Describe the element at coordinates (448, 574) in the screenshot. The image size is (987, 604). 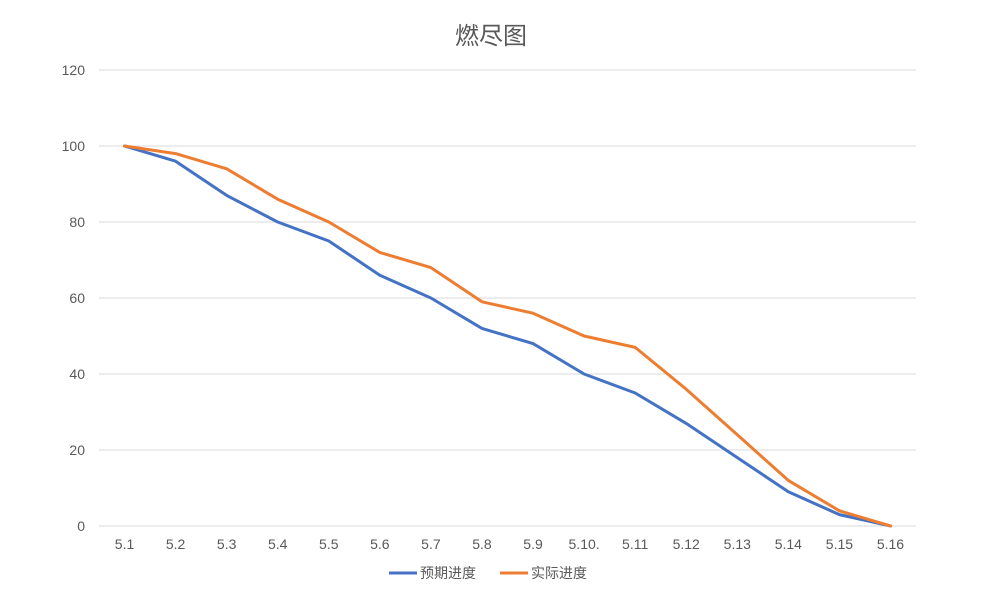
I see `legend-label: 预期进度` at that location.